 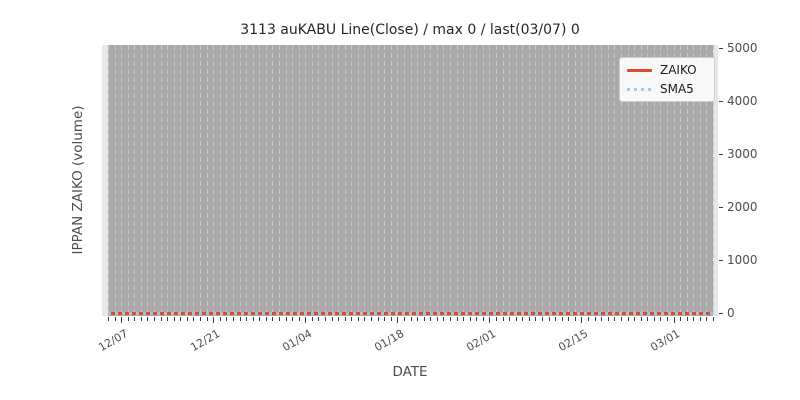 I want to click on legend-entry-sma5: SMA5, so click(x=667, y=89).